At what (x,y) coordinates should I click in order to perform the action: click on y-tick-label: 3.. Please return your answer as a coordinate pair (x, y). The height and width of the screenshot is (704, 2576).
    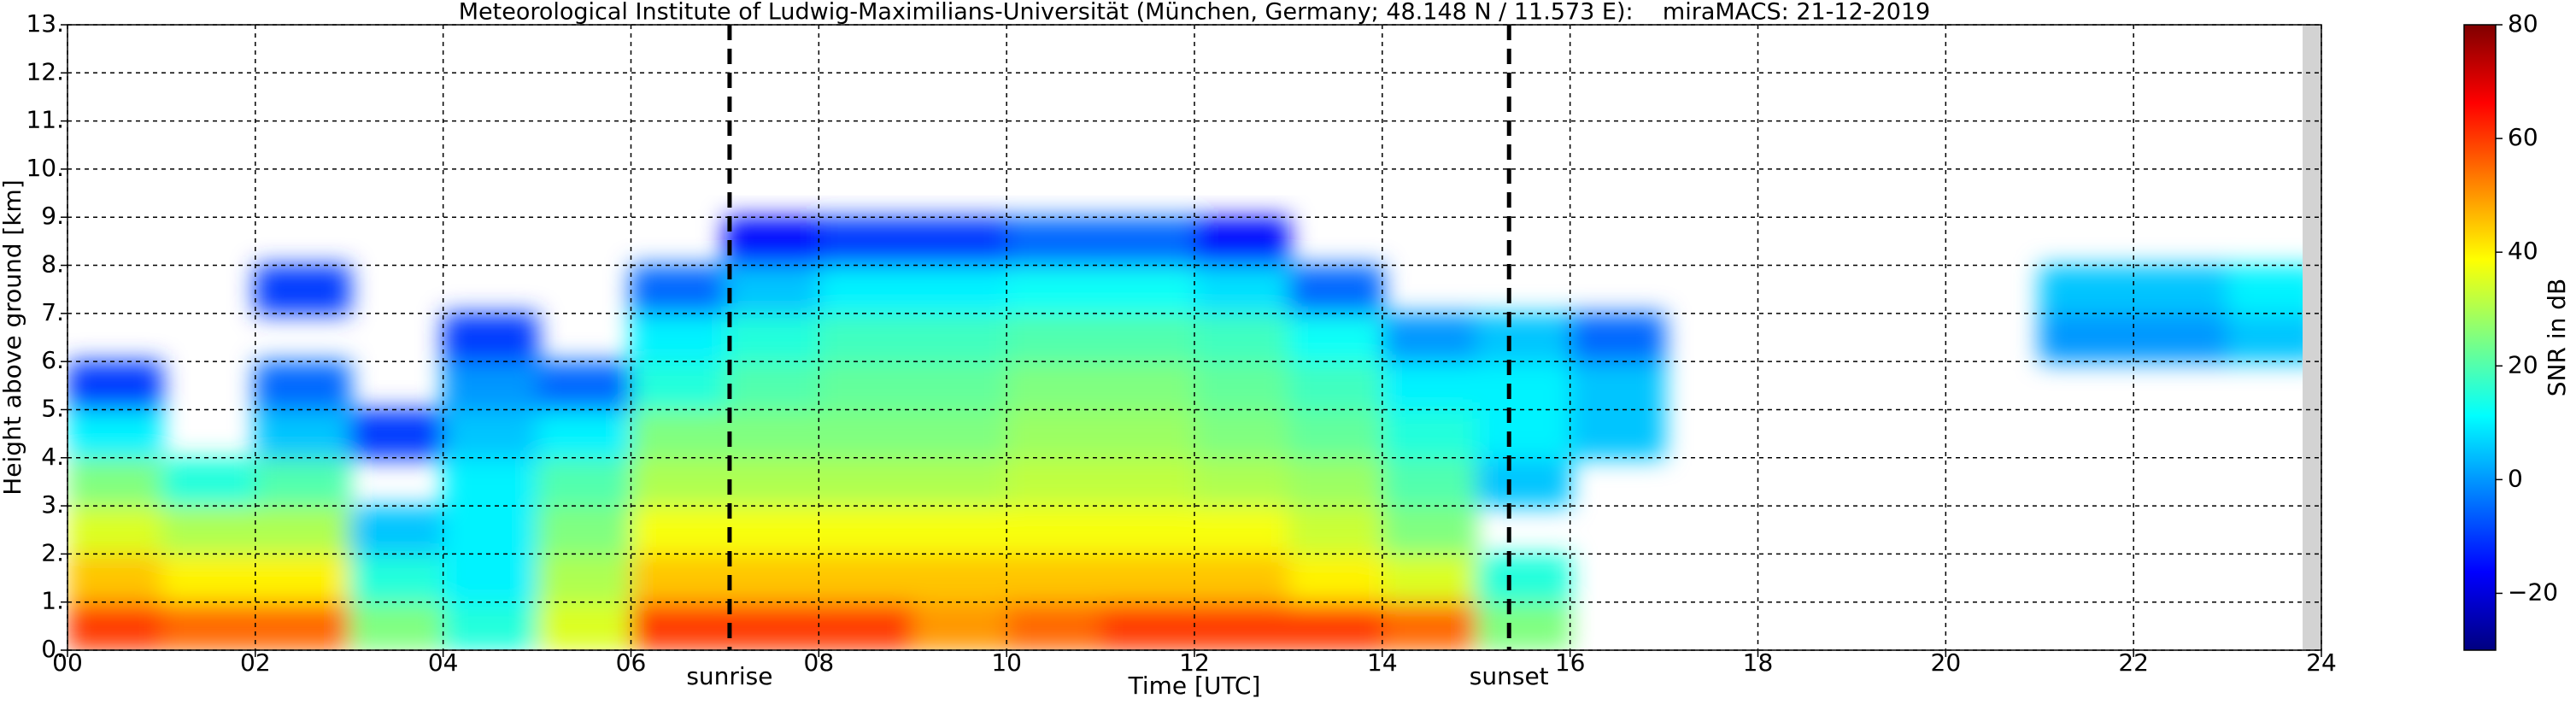
    Looking at the image, I should click on (52, 504).